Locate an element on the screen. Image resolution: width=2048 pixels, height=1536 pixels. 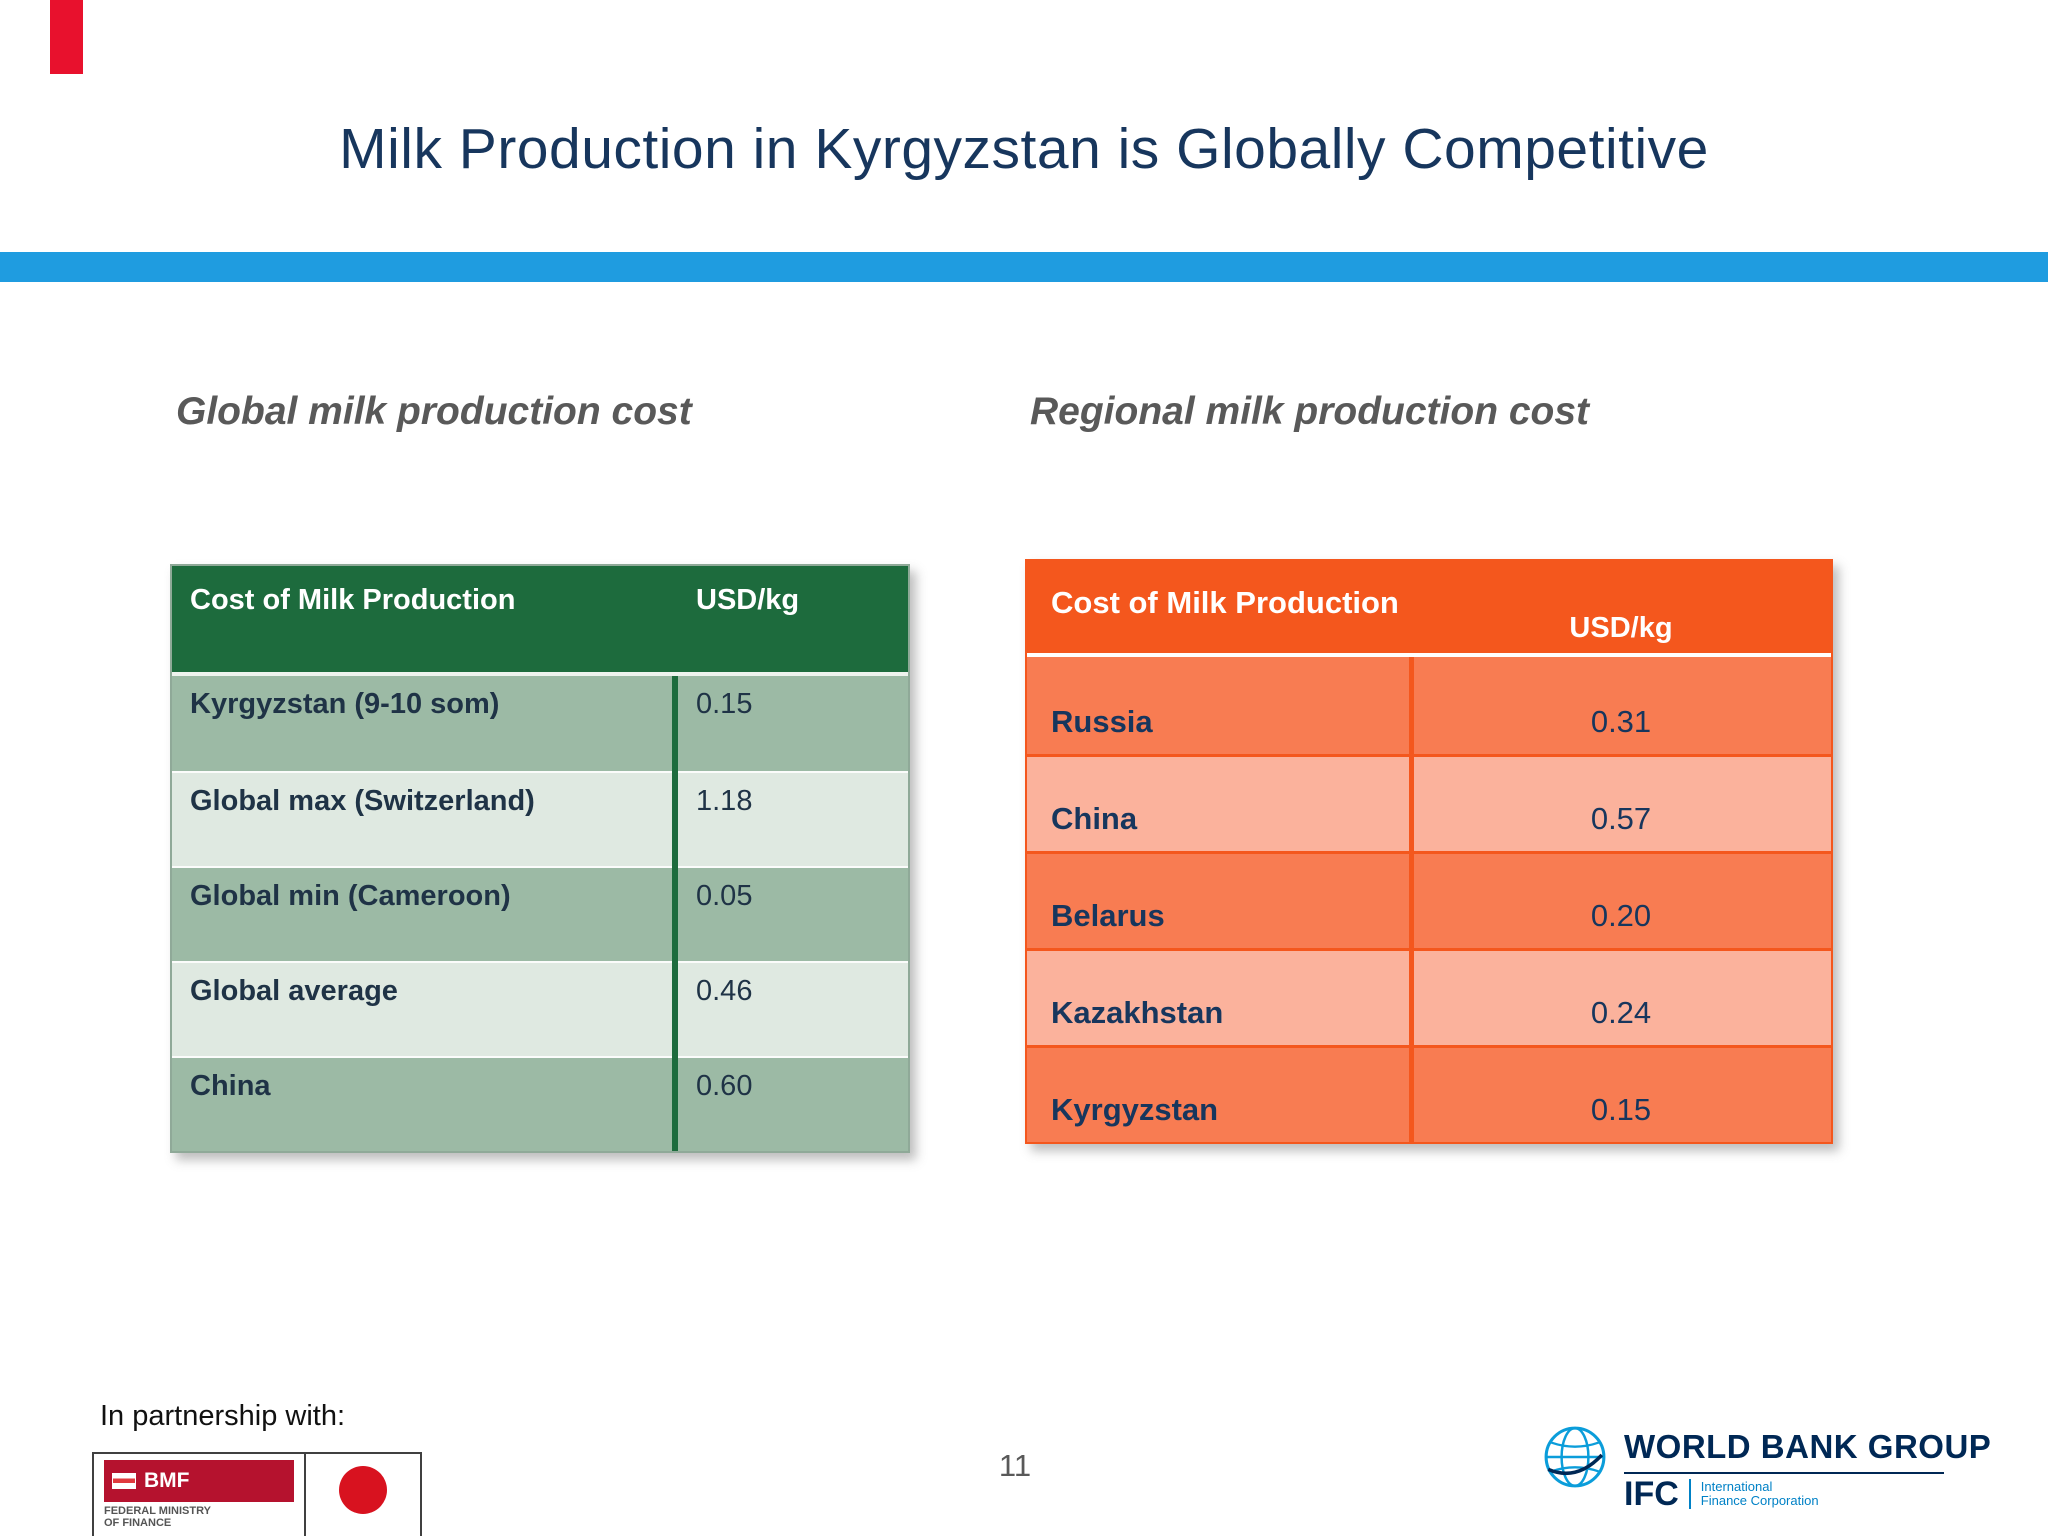
japan-flag-logo is located at coordinates (363, 1495).